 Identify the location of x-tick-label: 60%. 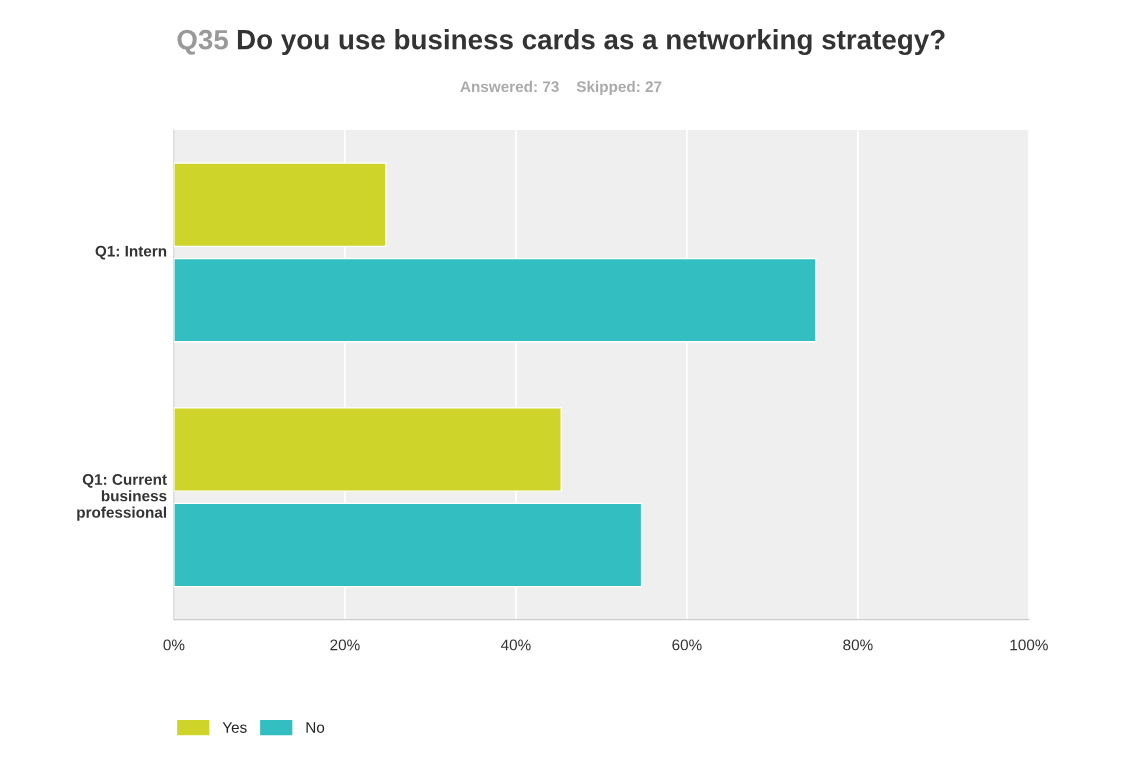
(687, 645).